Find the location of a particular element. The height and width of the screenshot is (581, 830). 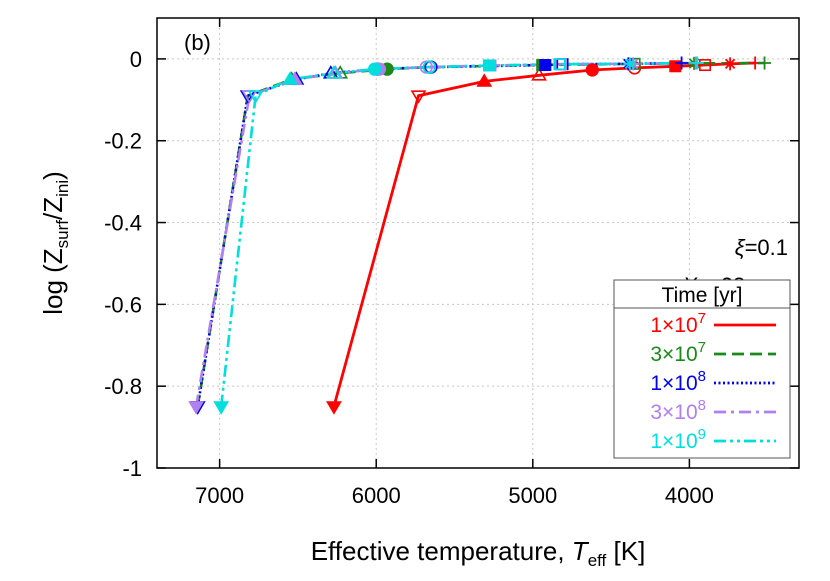

panel-label: (b) is located at coordinates (197, 42).